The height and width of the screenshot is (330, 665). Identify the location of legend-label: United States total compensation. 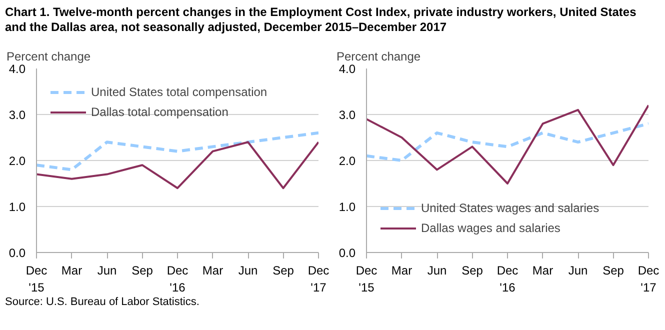
(179, 92).